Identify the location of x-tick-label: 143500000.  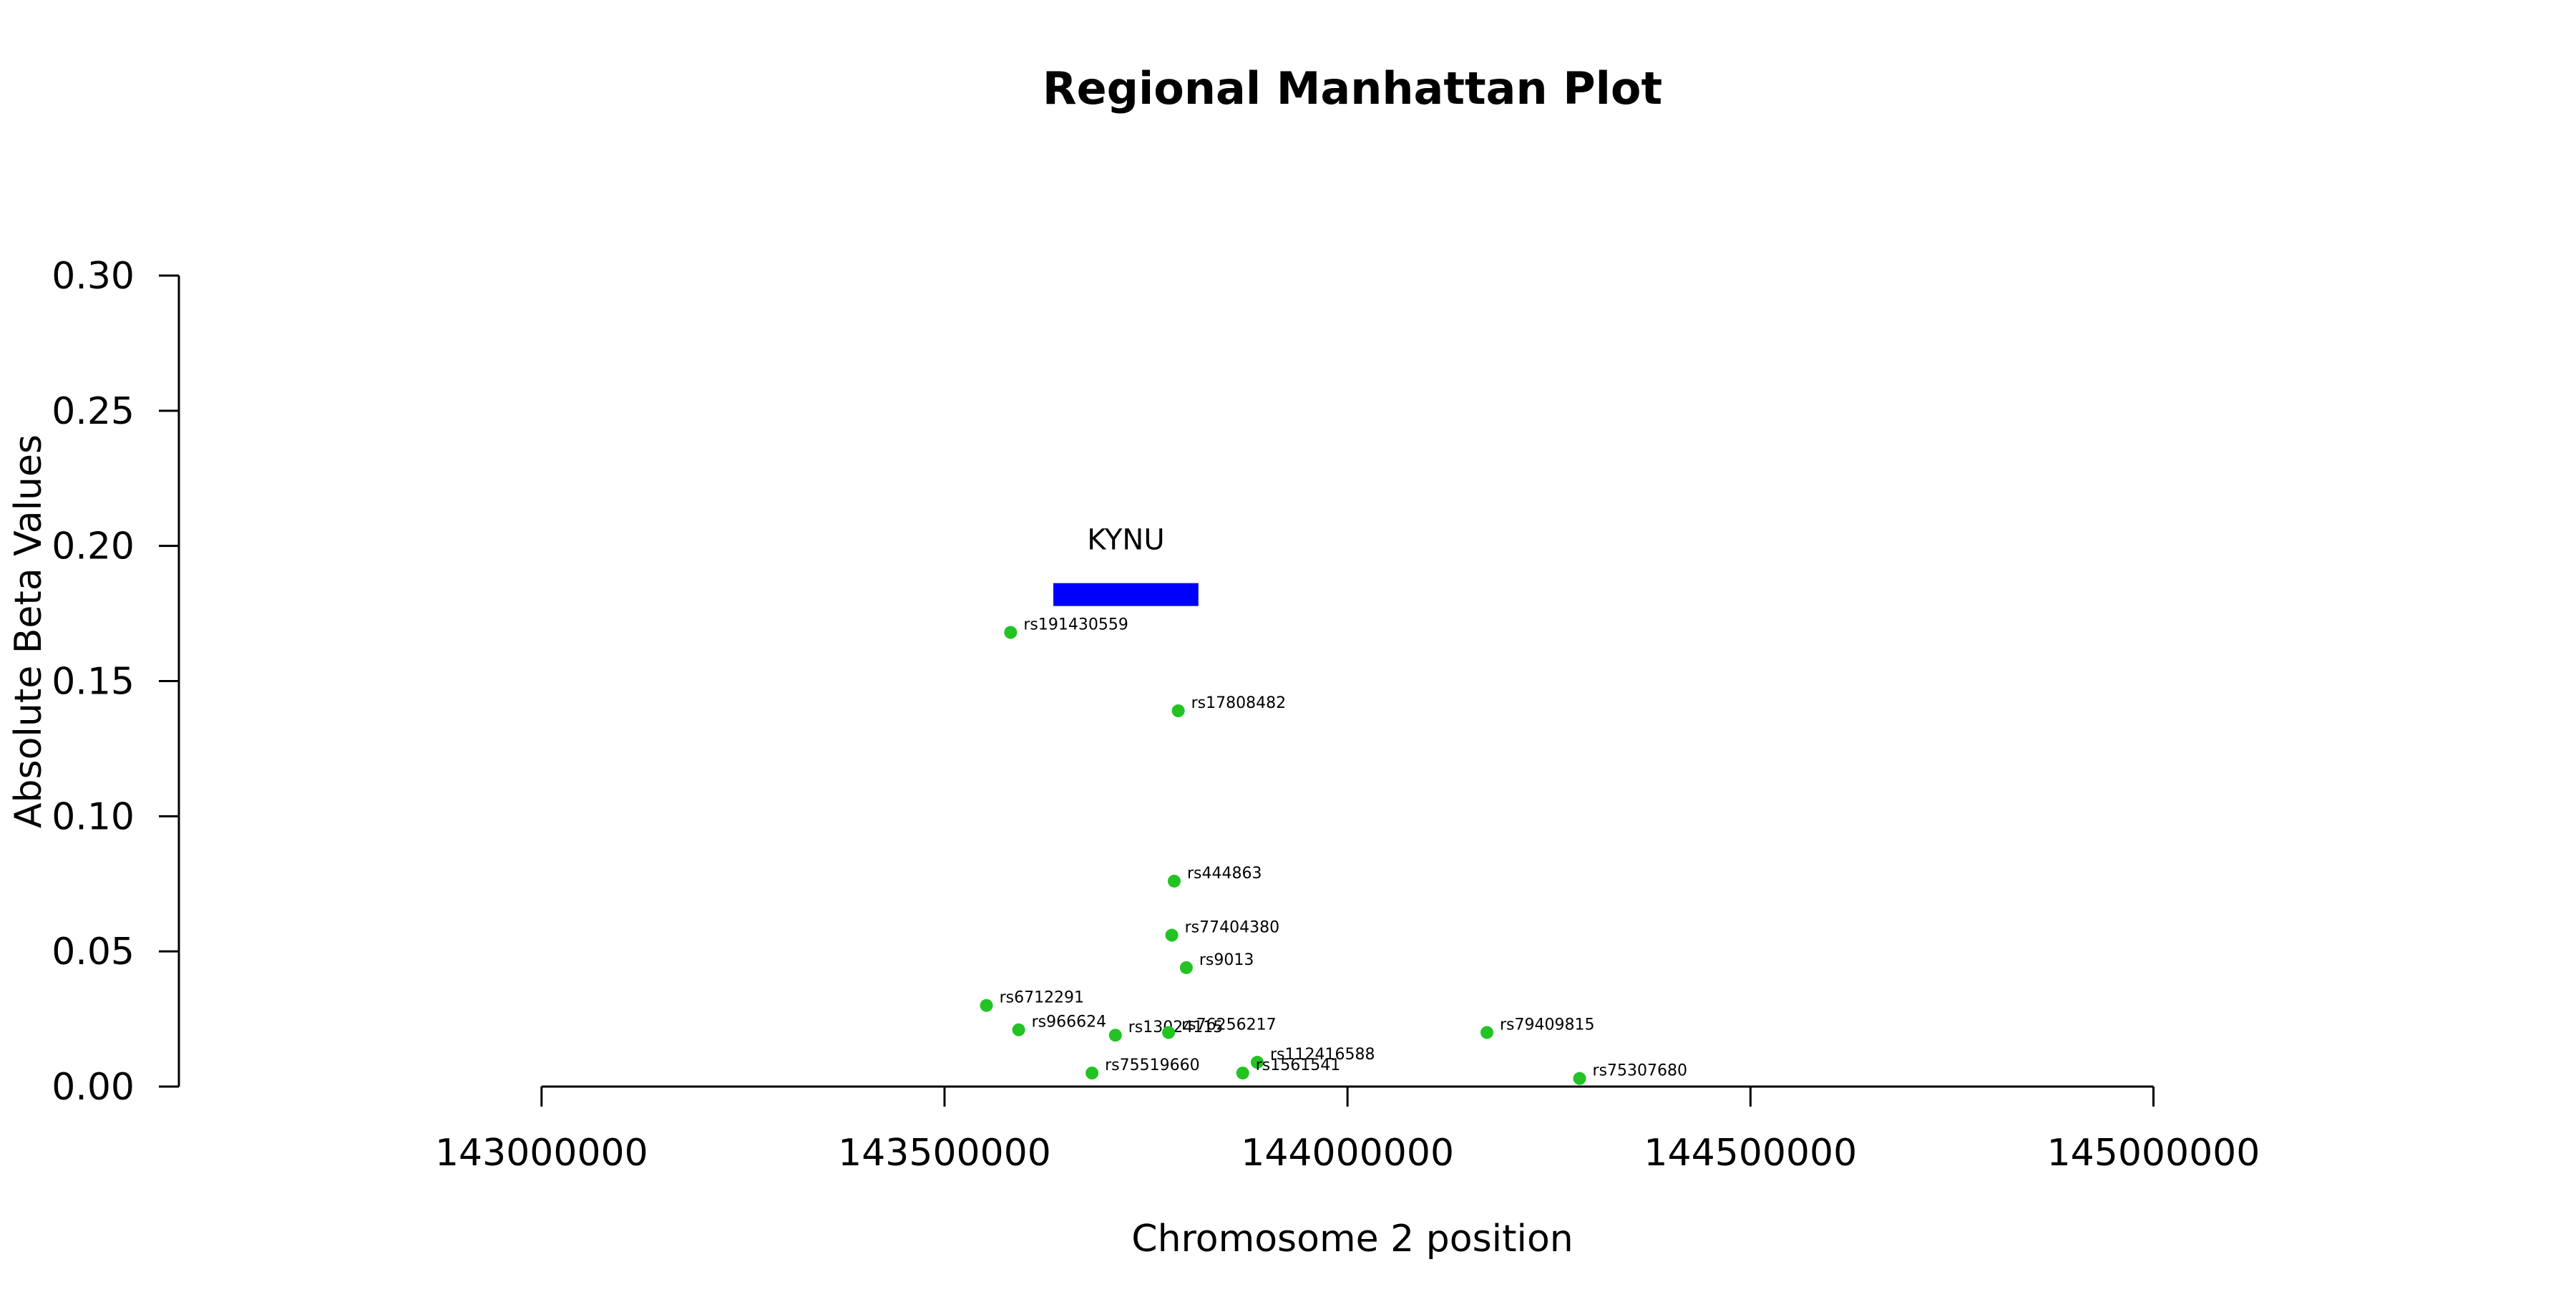
(944, 1153).